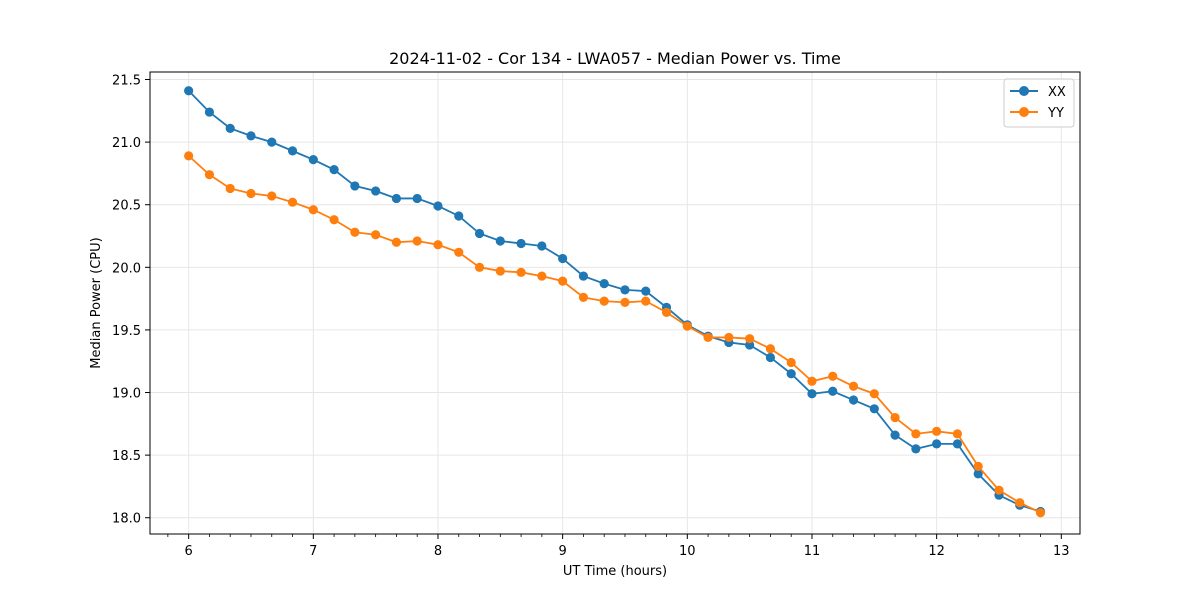 This screenshot has width=1200, height=605. What do you see at coordinates (126, 81) in the screenshot?
I see `y-tick-label: 21.5` at bounding box center [126, 81].